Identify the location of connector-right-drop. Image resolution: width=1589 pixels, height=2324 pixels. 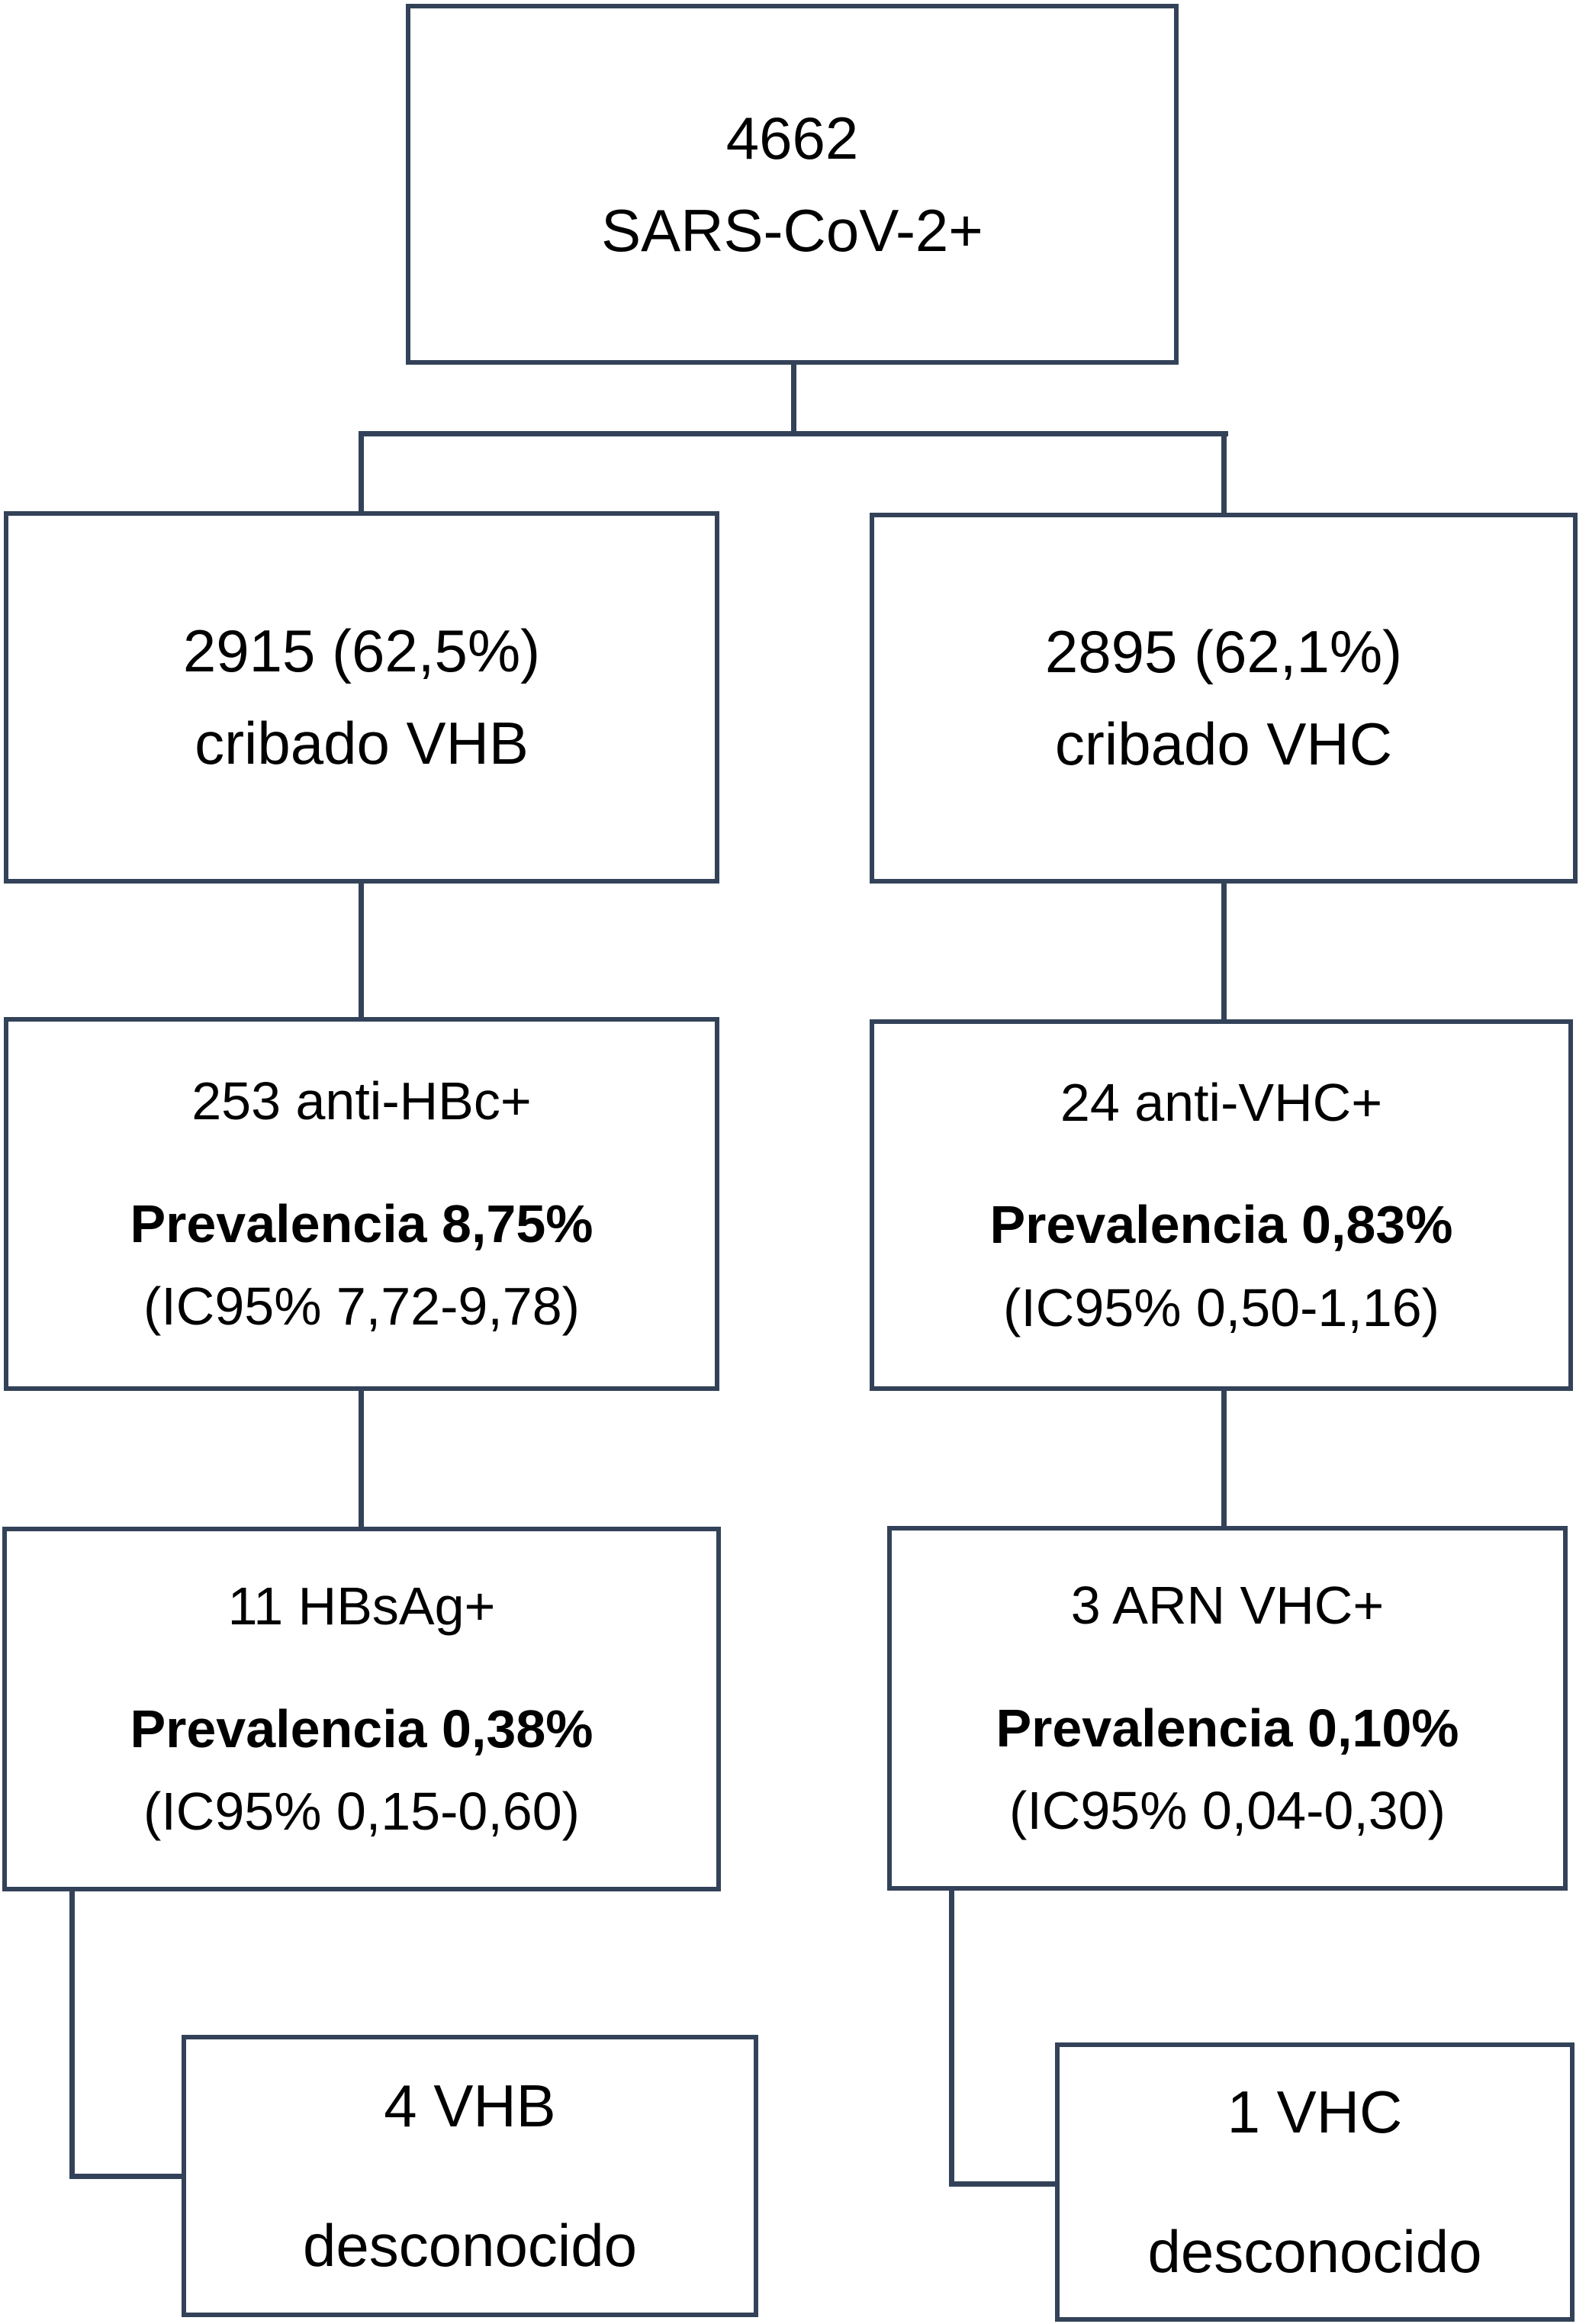
(1224, 474).